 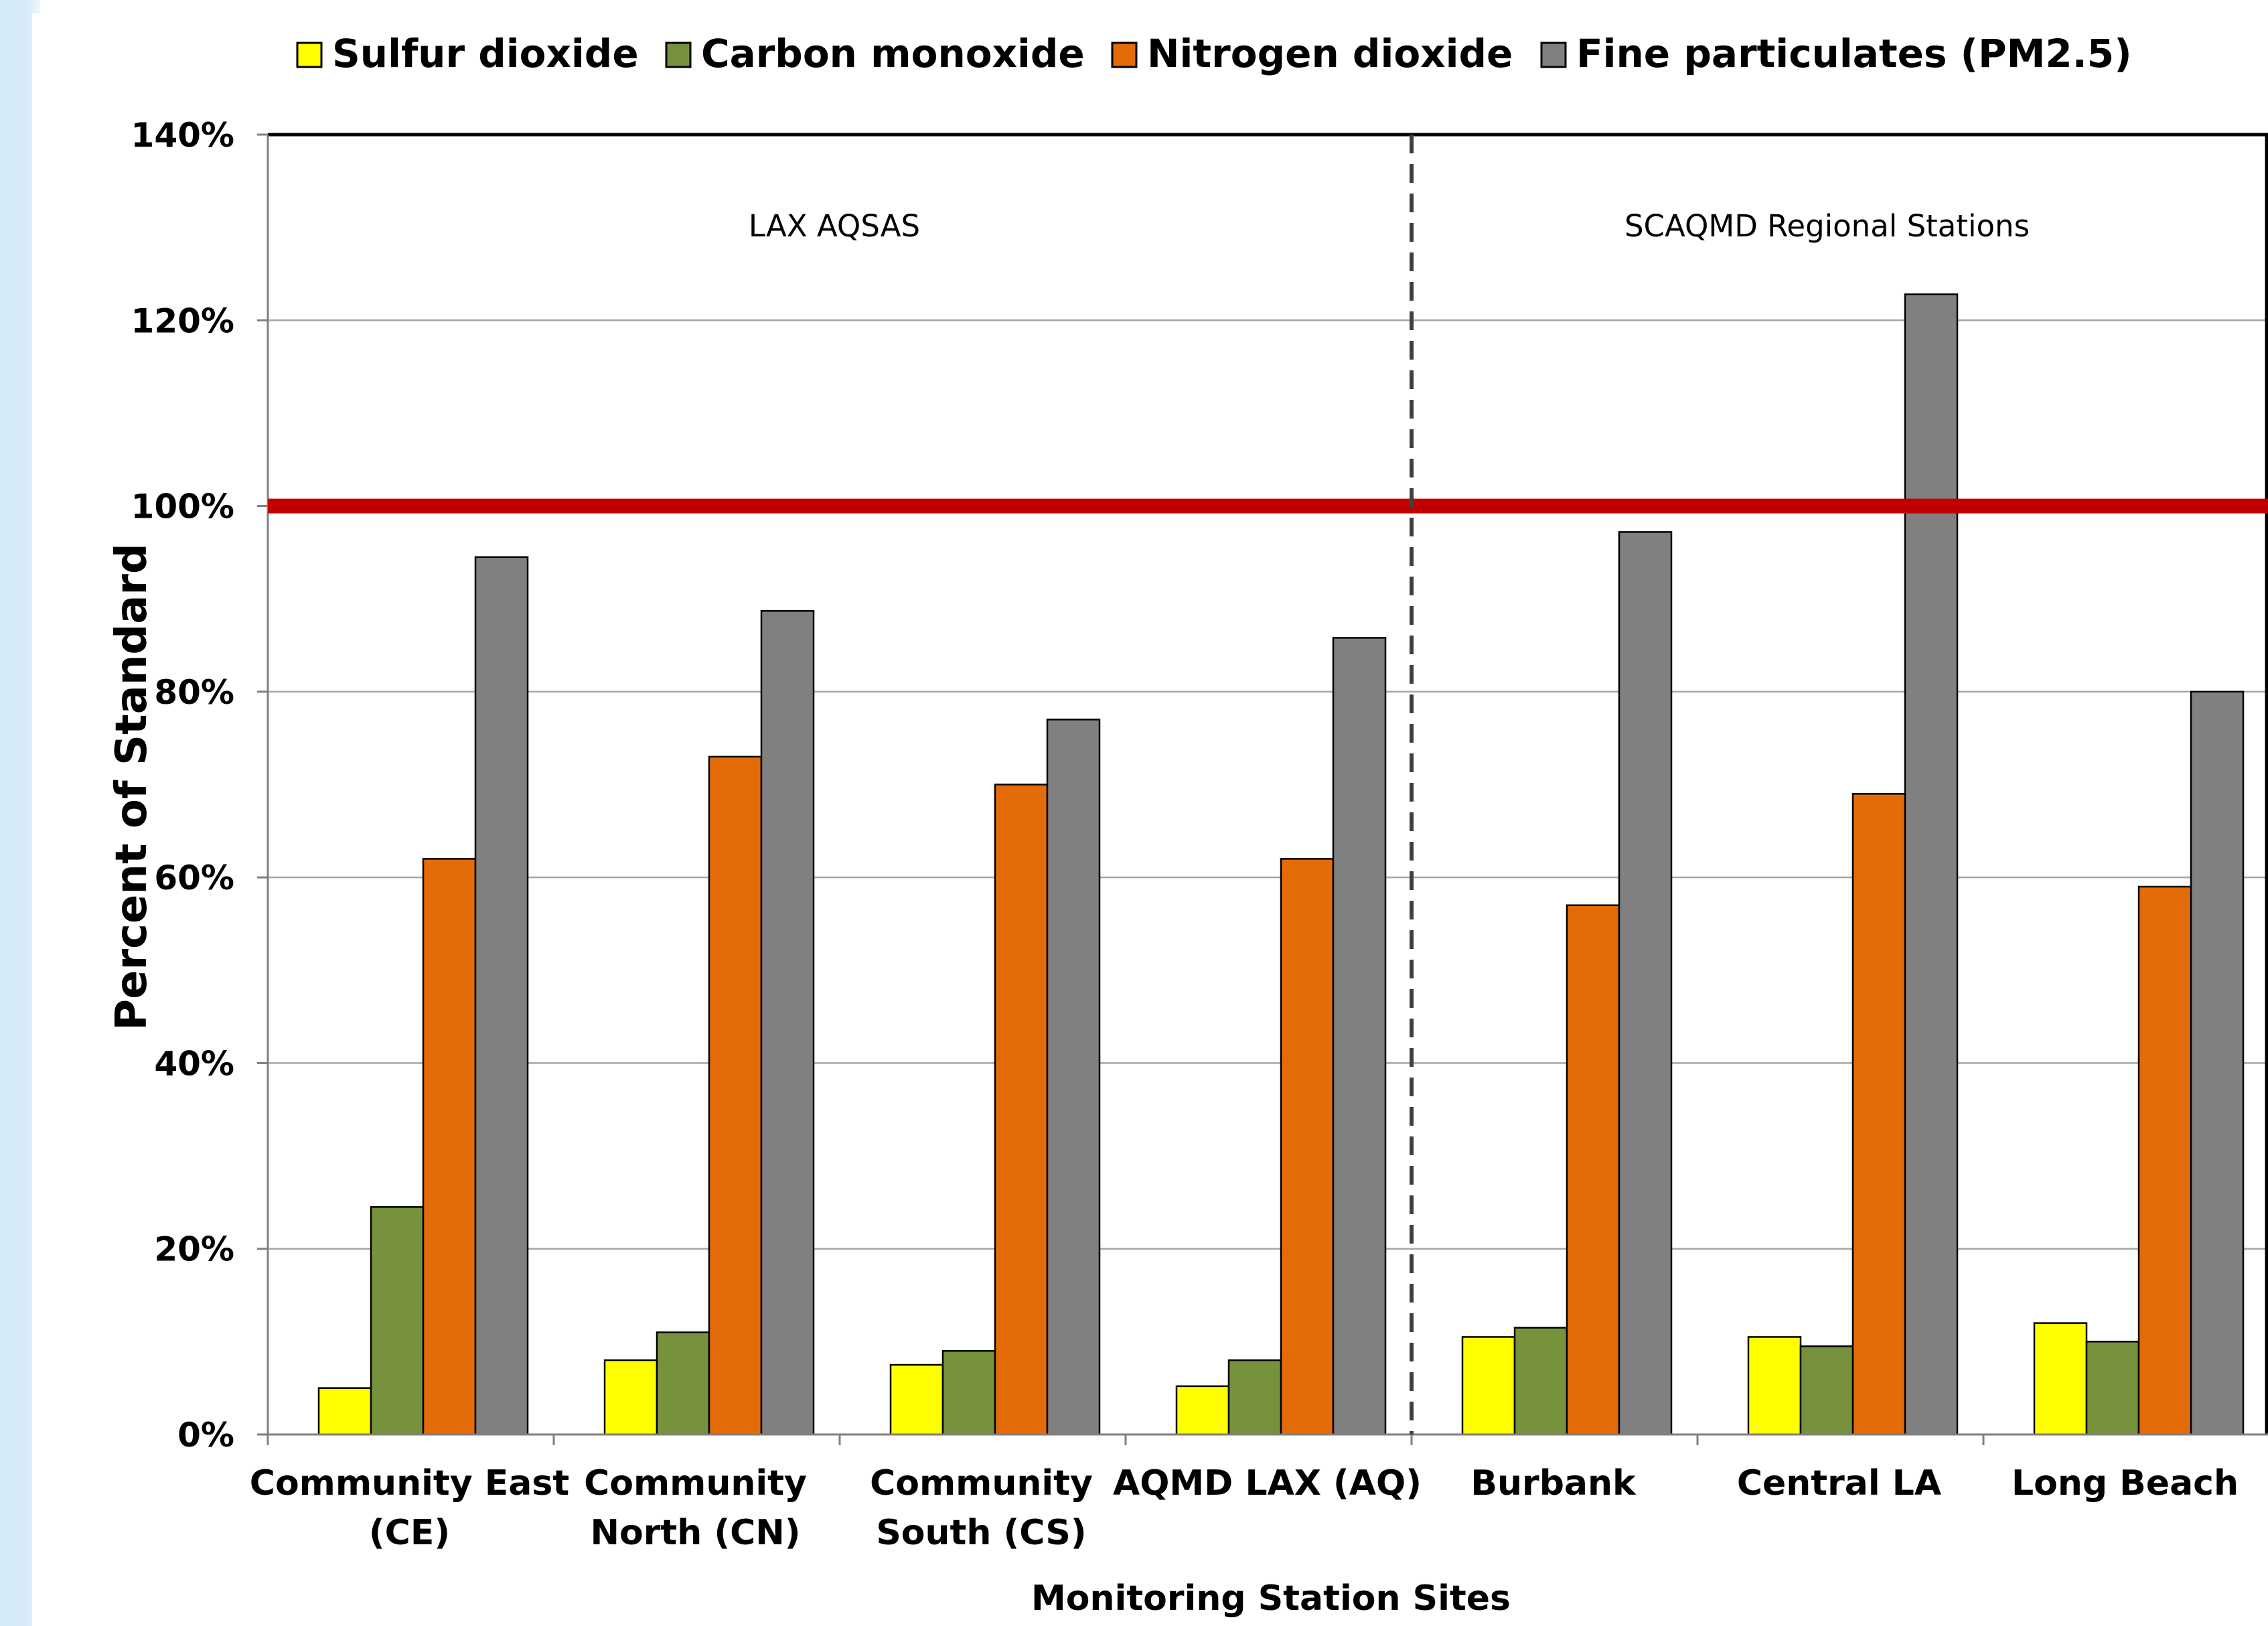 I want to click on legend-label-sulfur: Sulfur dioxide, so click(x=485, y=53).